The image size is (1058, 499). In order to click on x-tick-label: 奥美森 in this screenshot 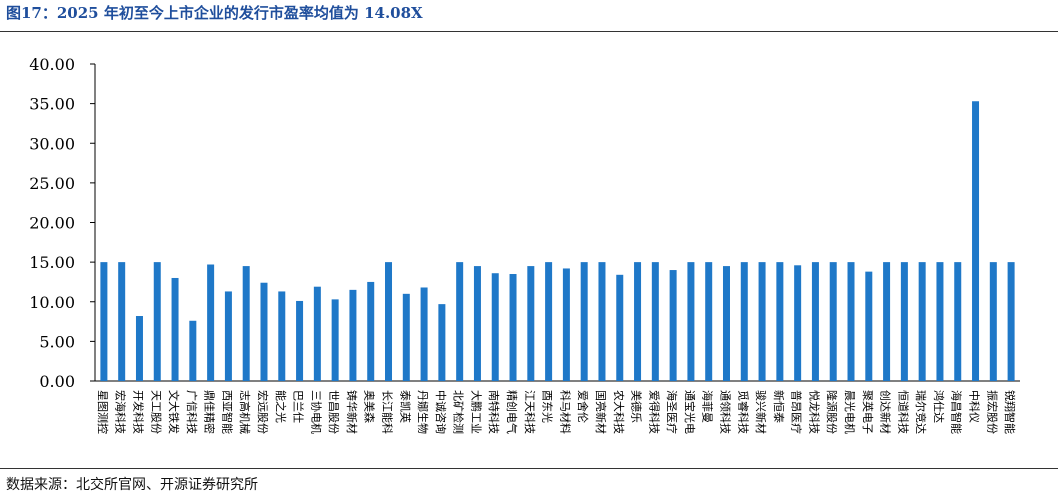, I will do `click(370, 406)`.